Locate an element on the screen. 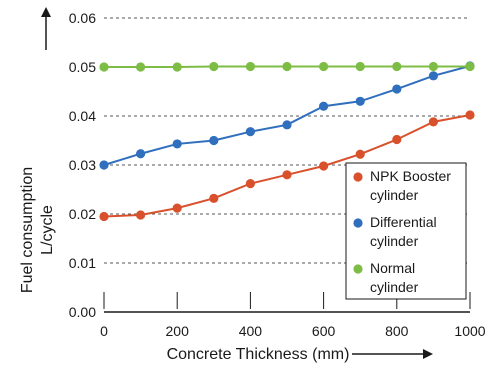 Image resolution: width=502 pixels, height=370 pixels. legend-label: Differential is located at coordinates (403, 222).